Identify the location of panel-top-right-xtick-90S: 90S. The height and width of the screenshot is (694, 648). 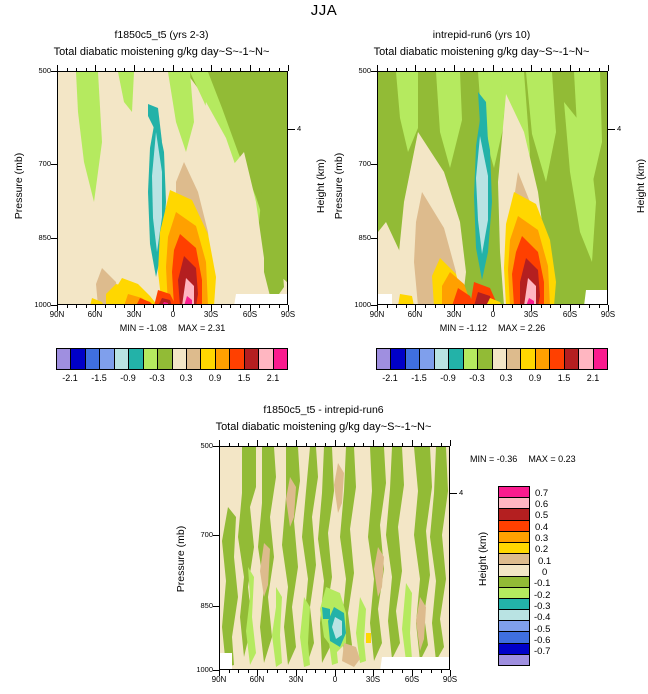
(608, 314).